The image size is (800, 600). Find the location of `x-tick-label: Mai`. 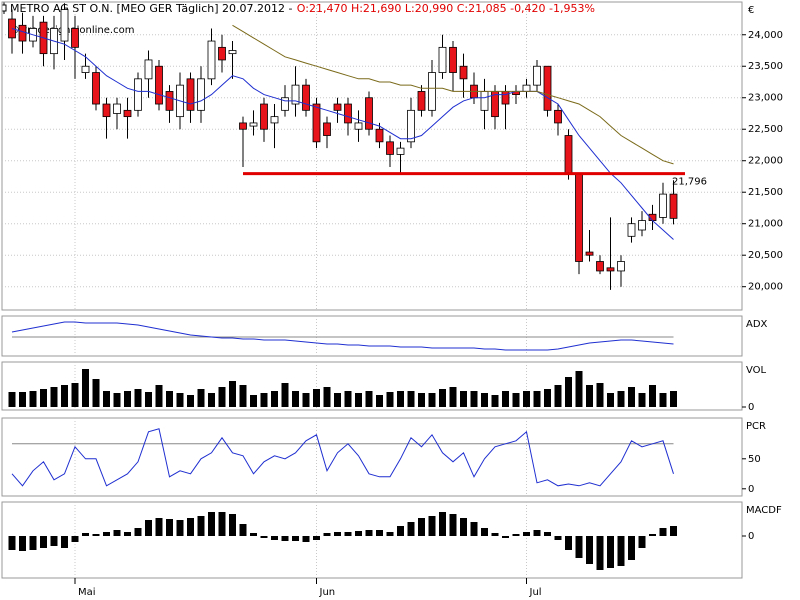

x-tick-label: Mai is located at coordinates (87, 592).